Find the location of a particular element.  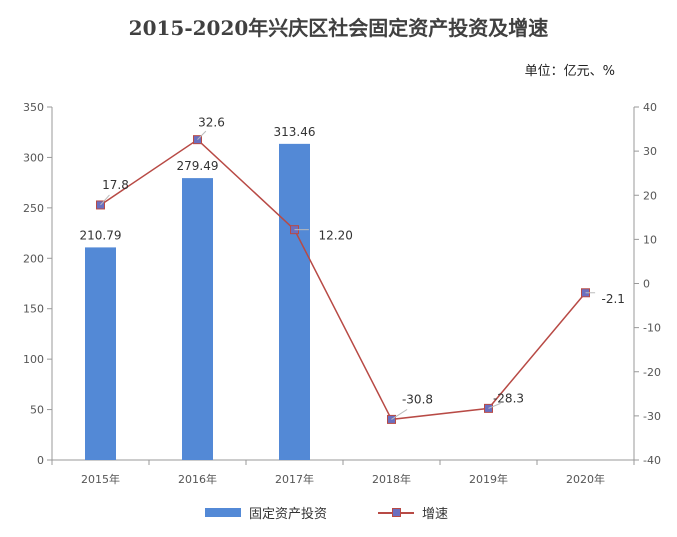

y-left-tick-label: 50 is located at coordinates (37, 410).